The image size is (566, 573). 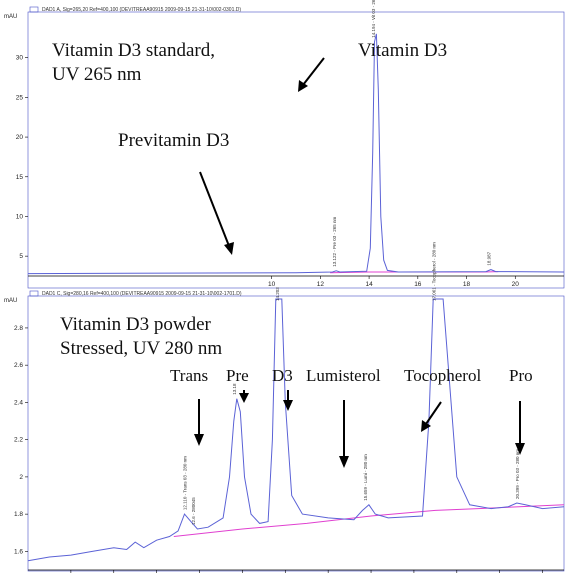 What do you see at coordinates (282, 375) in the screenshot?
I see `label-d3: D3` at bounding box center [282, 375].